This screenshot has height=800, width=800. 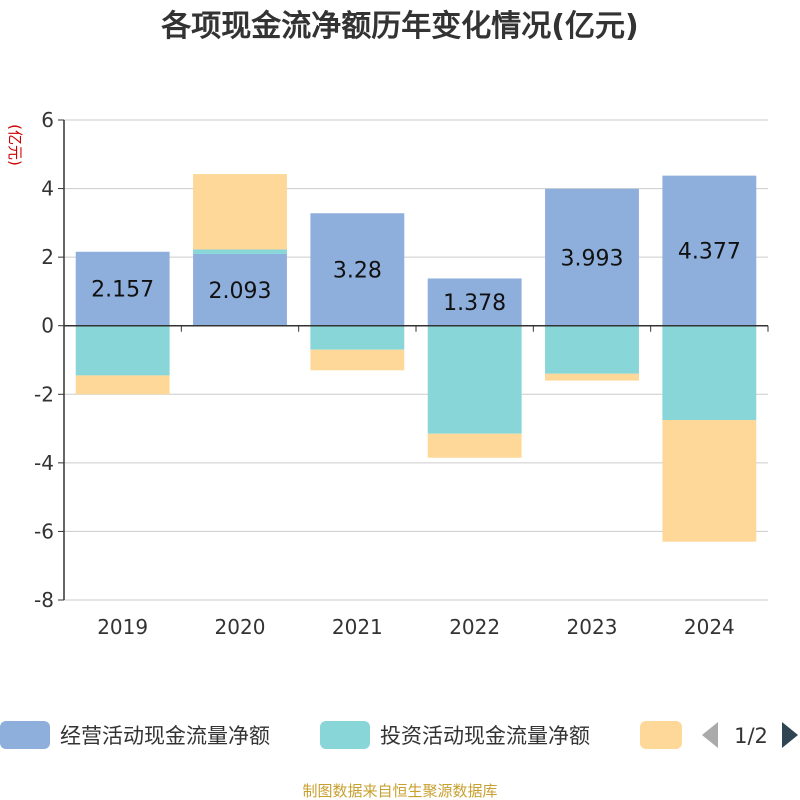 I want to click on bar-3-2024, so click(x=709, y=481).